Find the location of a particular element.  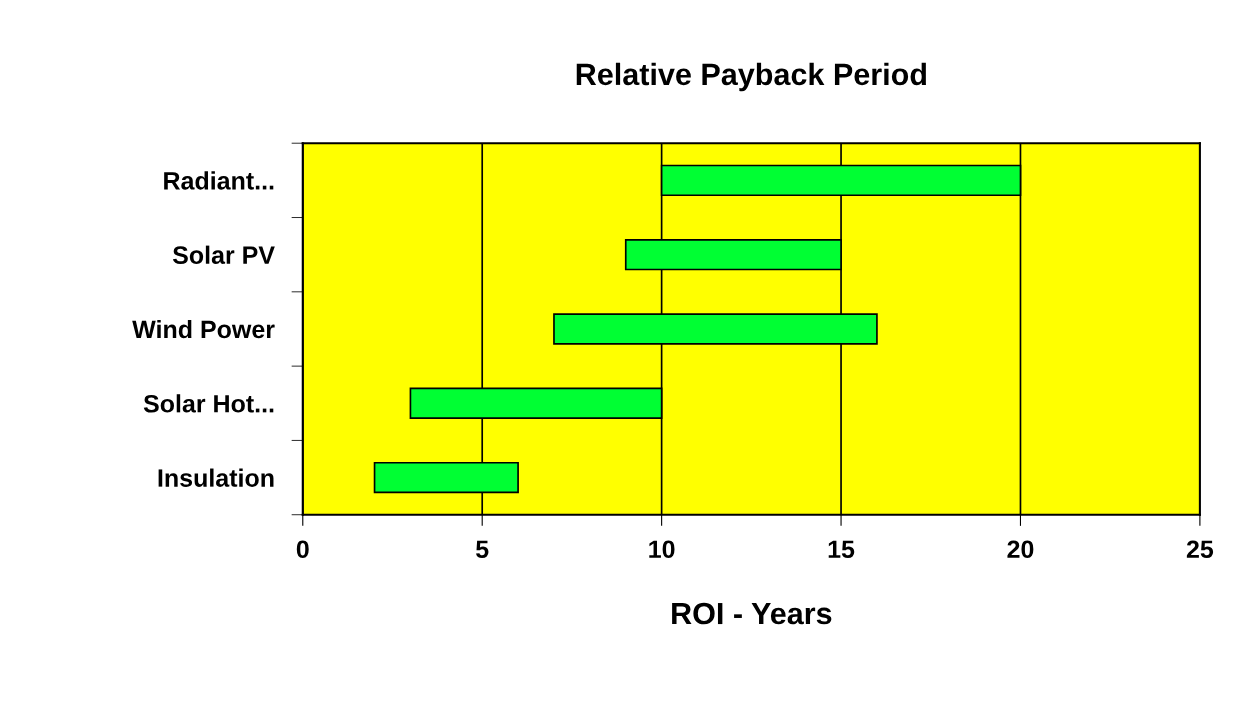

y-tick-label: Wind Power is located at coordinates (203, 329).